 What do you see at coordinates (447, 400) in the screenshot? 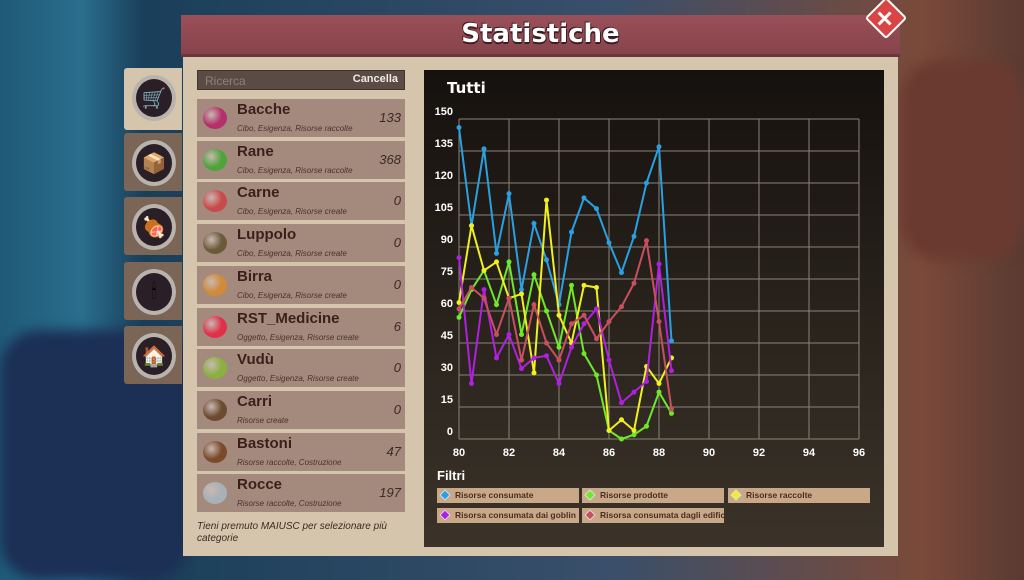
I see `y-tick-label: 15` at bounding box center [447, 400].